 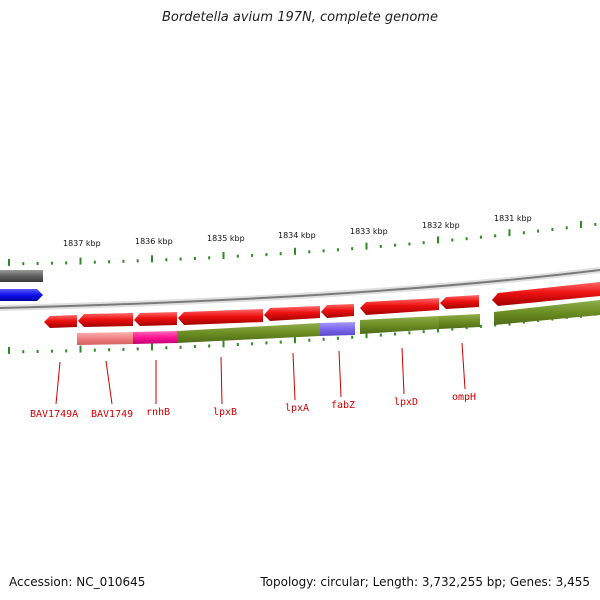 I want to click on feature-bar-magenta, so click(x=155, y=337).